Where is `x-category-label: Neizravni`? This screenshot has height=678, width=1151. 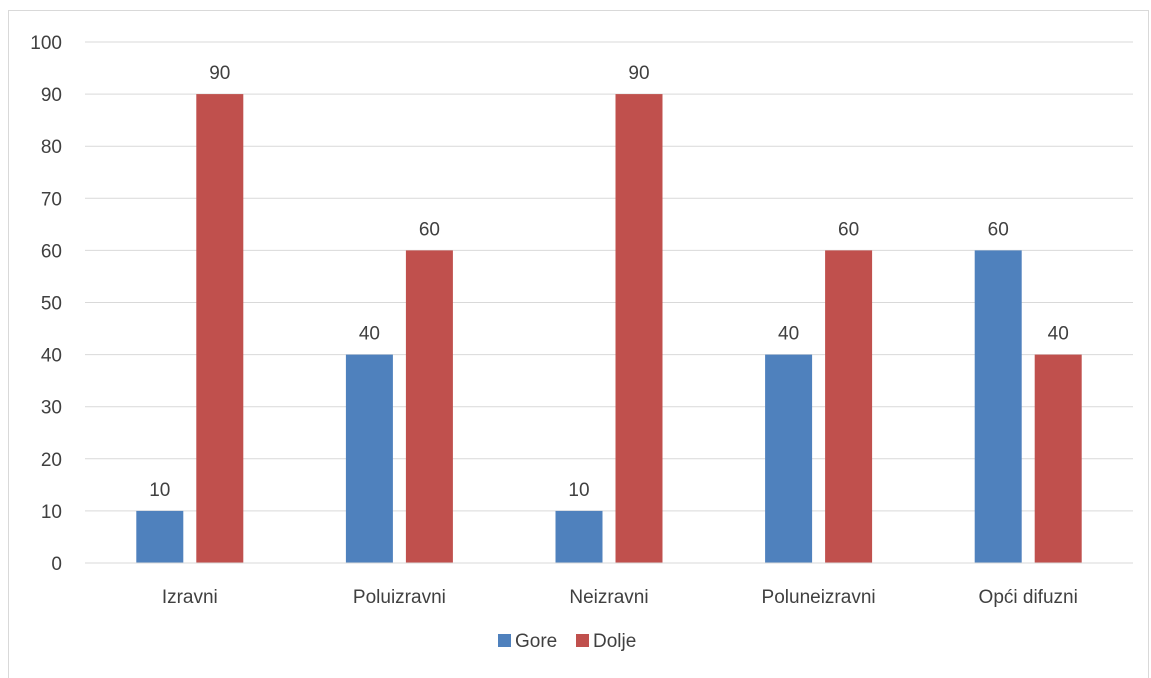
x-category-label: Neizravni is located at coordinates (608, 597).